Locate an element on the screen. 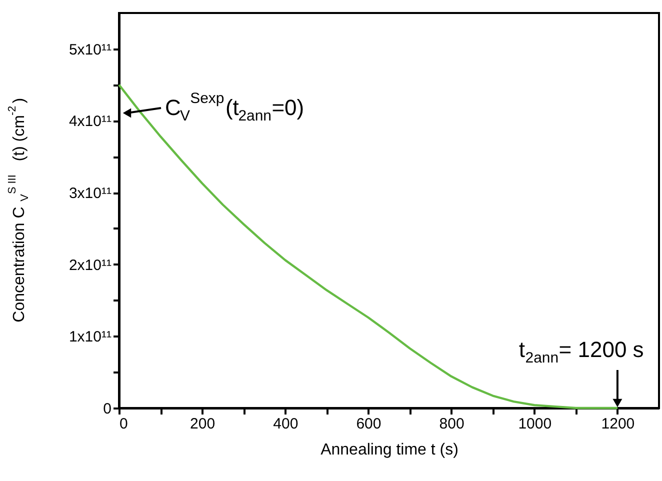 This screenshot has height=481, width=662. x-axis-title: Annealing time t (s) is located at coordinates (389, 450).